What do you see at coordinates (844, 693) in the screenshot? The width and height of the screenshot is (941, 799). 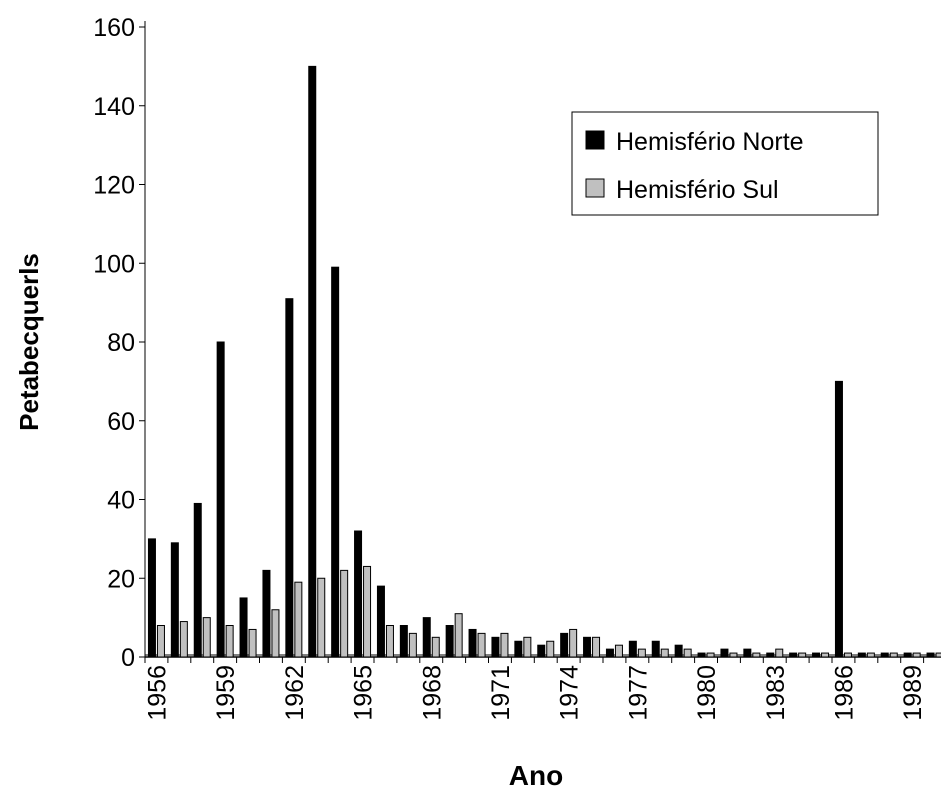 I see `x-tick-label: 1986` at bounding box center [844, 693].